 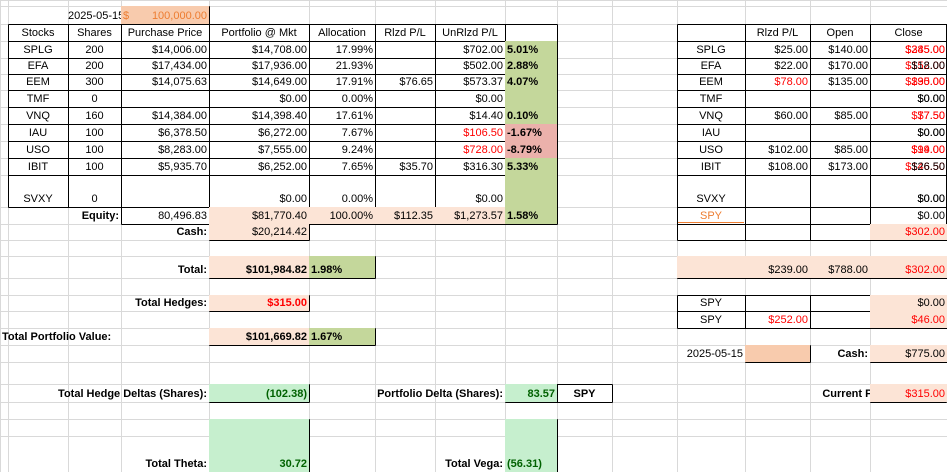 What do you see at coordinates (474, 464) in the screenshot?
I see `vega-label: Total Vega:` at bounding box center [474, 464].